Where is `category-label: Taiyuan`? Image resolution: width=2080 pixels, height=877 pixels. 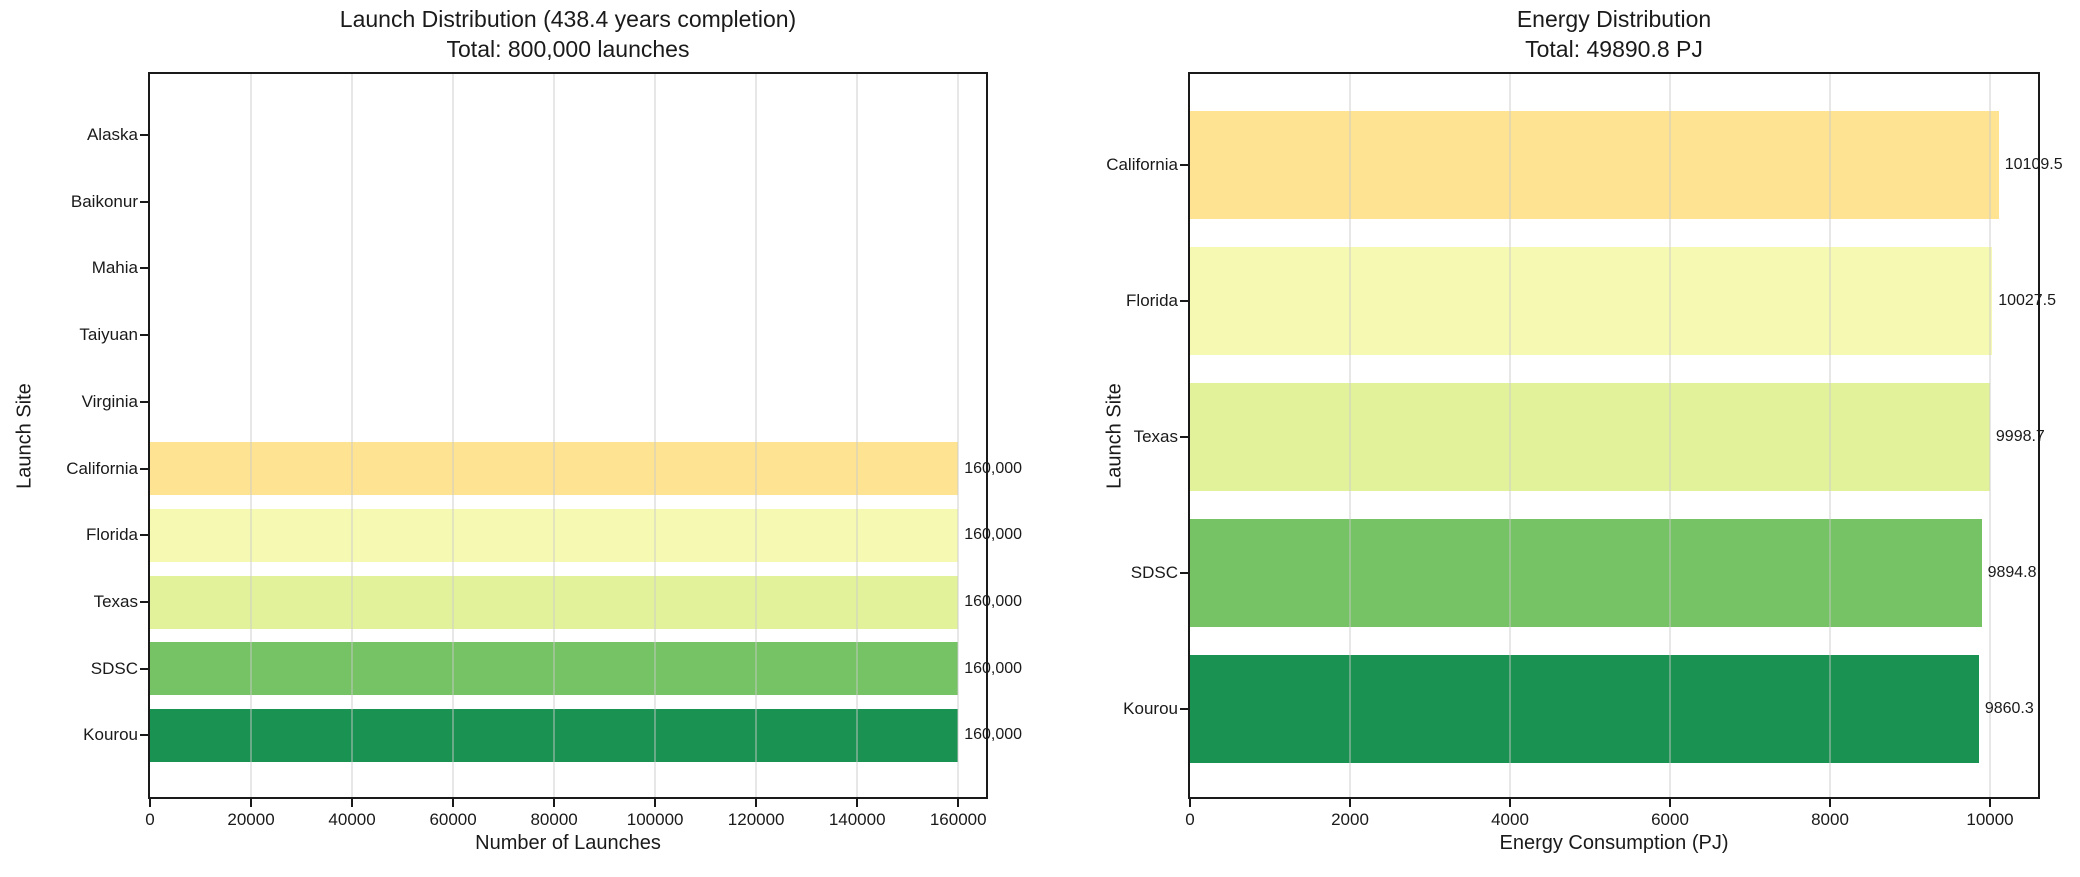 category-label: Taiyuan is located at coordinates (108, 335).